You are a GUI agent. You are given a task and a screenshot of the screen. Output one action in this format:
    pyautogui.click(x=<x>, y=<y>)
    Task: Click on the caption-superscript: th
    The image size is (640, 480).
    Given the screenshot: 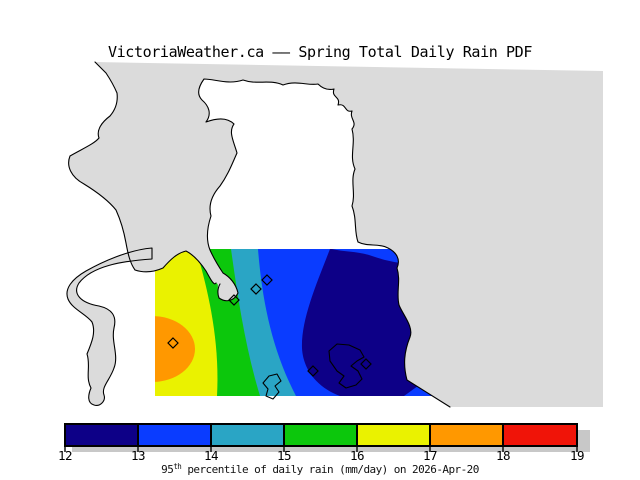 What is the action you would take?
    pyautogui.click(x=177, y=466)
    